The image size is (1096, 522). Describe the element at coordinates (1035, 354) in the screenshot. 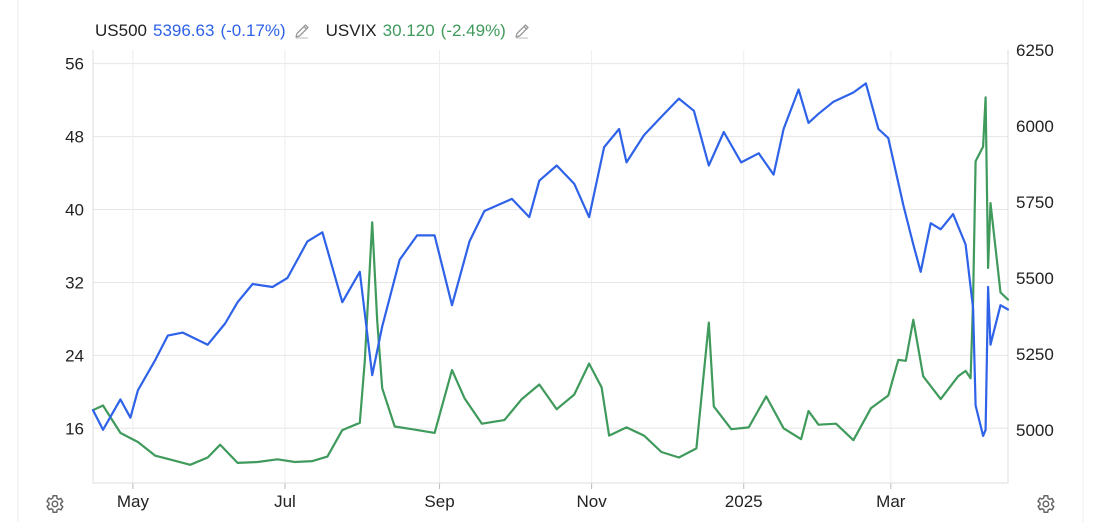

I see `right-axis-tick-label: 5250` at that location.